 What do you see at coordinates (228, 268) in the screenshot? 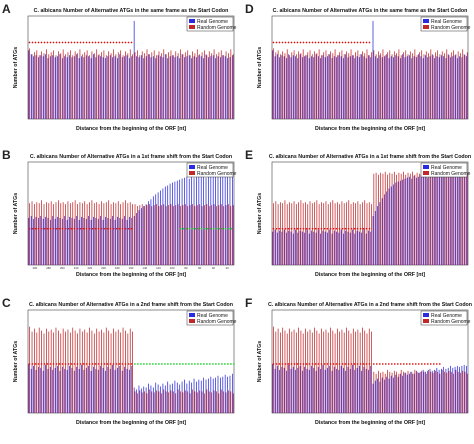
I see `x-tick-label: 20` at bounding box center [228, 268].